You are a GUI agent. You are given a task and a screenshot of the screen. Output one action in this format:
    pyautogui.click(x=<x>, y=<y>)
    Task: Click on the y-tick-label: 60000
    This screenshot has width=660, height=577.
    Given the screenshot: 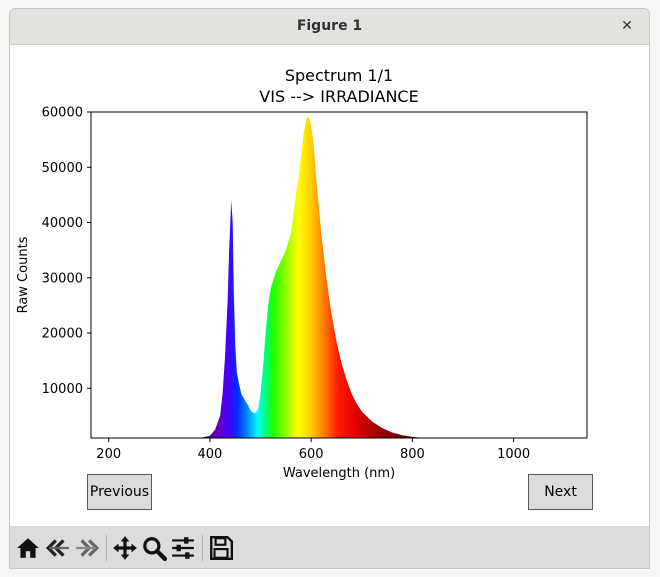 What is the action you would take?
    pyautogui.click(x=62, y=113)
    